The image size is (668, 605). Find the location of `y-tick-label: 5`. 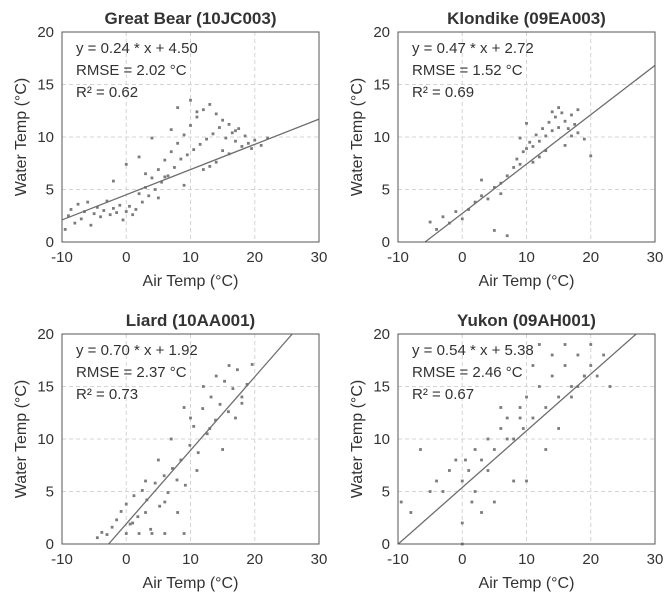

y-tick-label: 5 is located at coordinates (50, 190).